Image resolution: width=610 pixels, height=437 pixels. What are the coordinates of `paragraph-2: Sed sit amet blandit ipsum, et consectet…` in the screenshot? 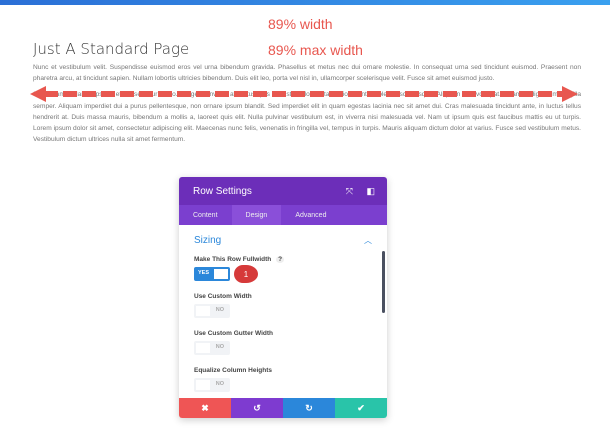 It's located at (307, 117).